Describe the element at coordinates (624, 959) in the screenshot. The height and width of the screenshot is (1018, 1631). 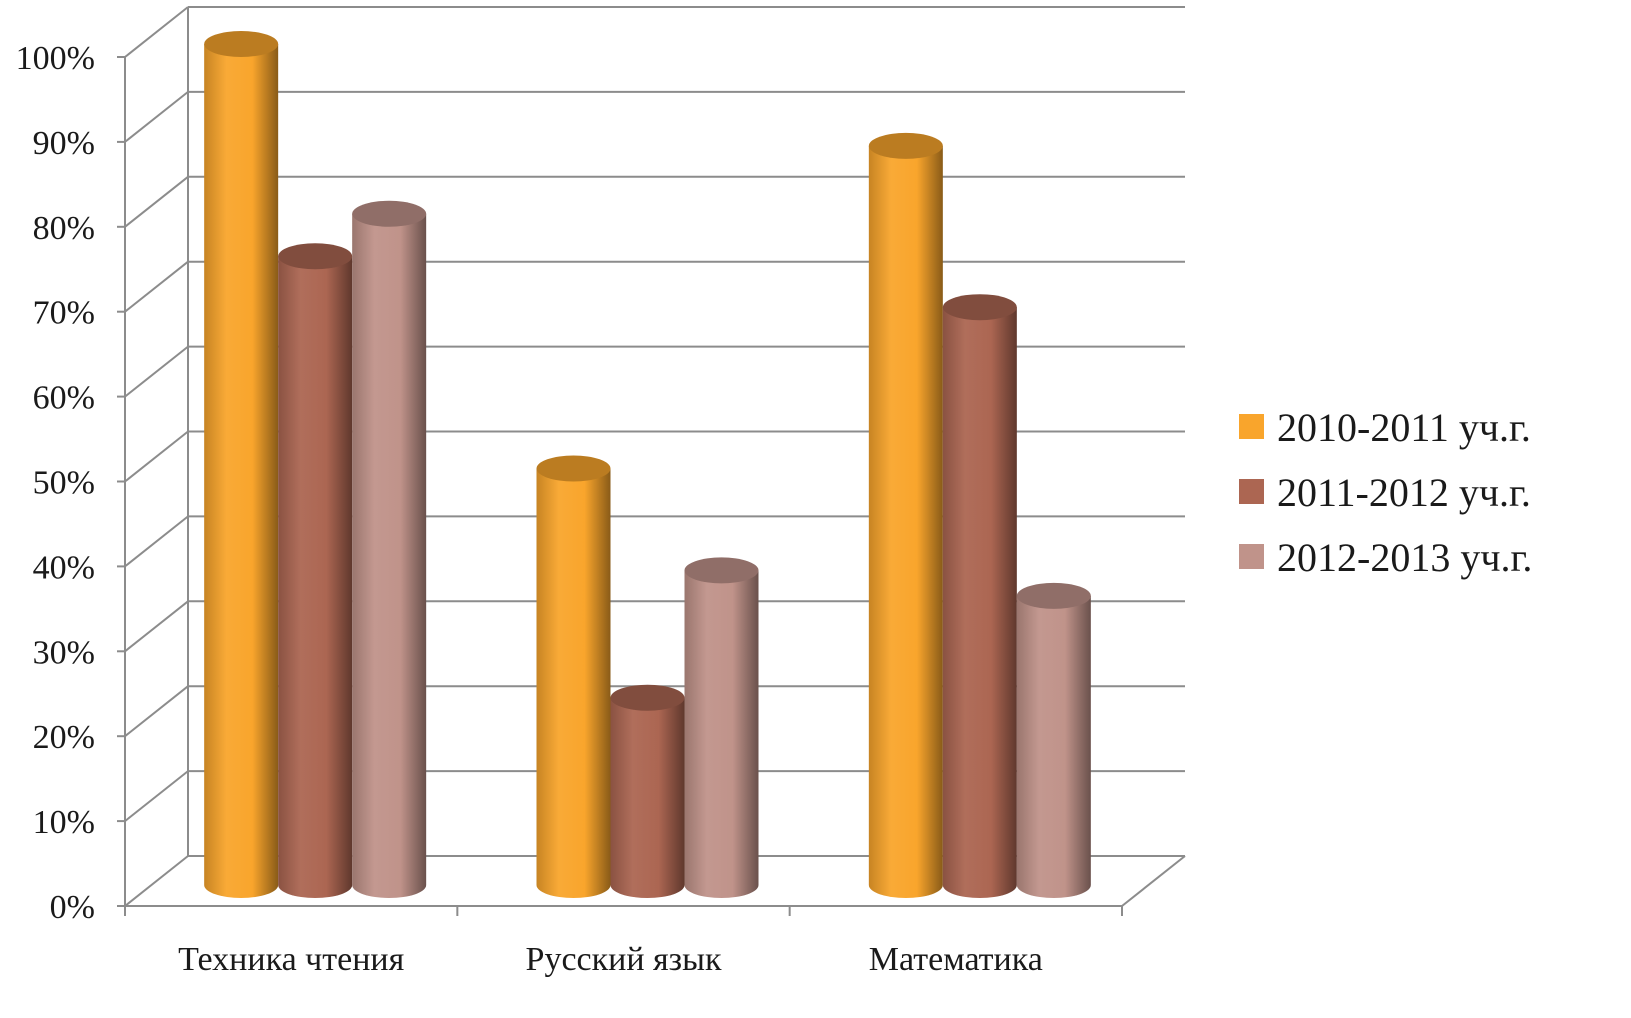
I see `category-label: Русский язык` at that location.